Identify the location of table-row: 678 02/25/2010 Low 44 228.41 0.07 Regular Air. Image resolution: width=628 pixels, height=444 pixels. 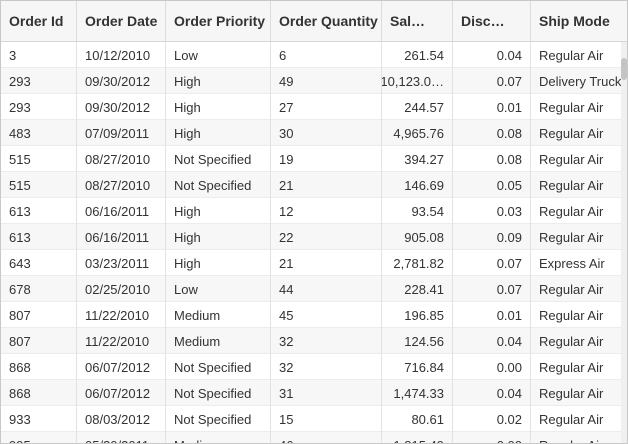
(311, 289).